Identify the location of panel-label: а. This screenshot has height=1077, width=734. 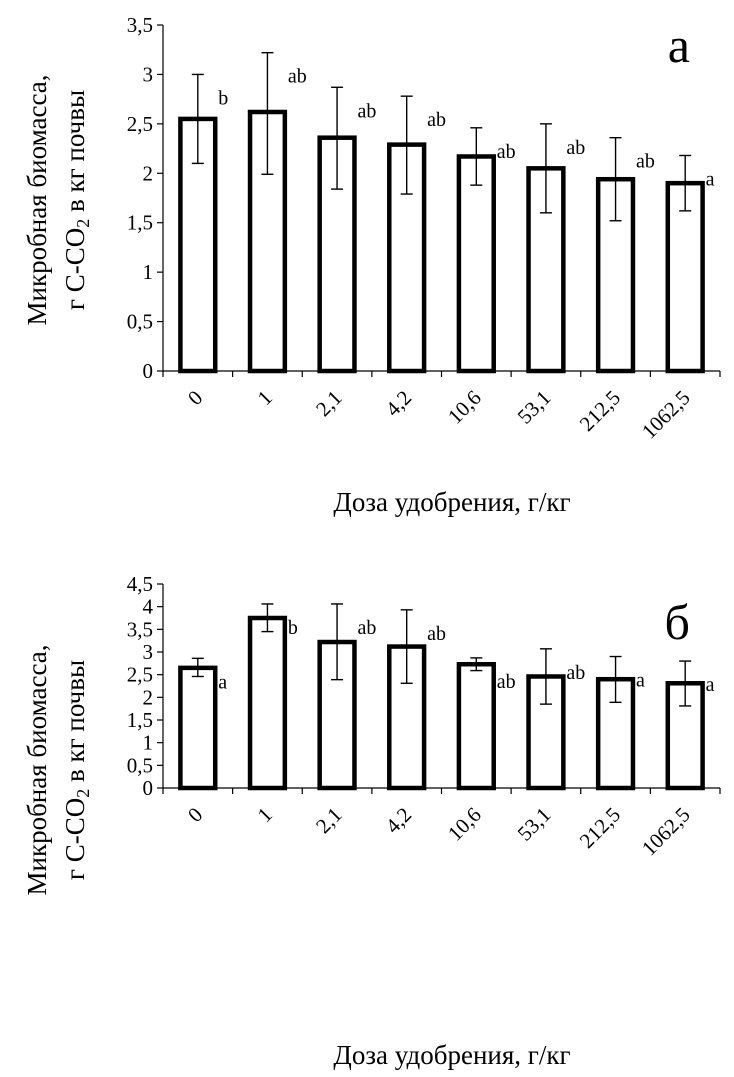
(679, 45).